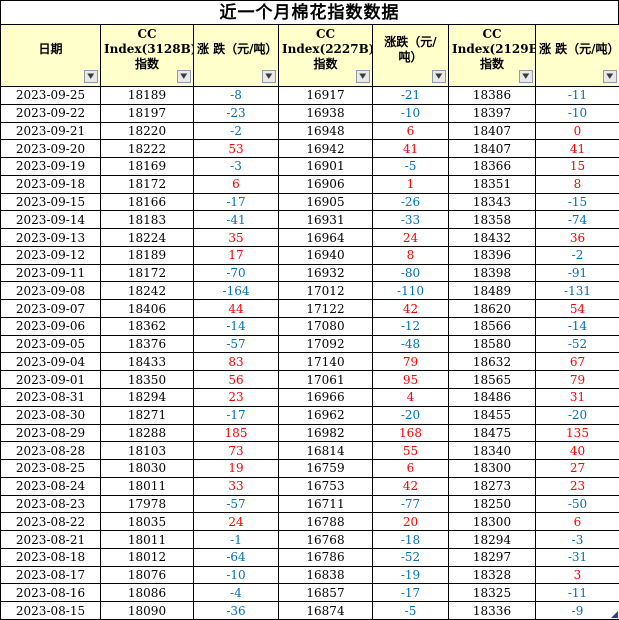 The height and width of the screenshot is (620, 619). I want to click on date-cell: 2023-08-30, so click(50, 415).